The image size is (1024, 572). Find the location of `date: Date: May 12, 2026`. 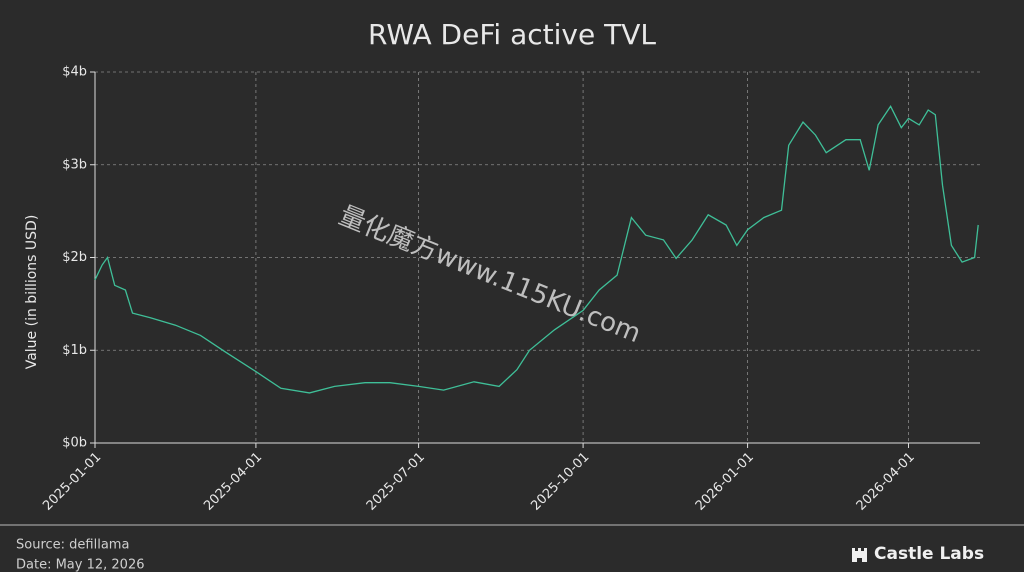

date: Date: May 12, 2026 is located at coordinates (80, 565).